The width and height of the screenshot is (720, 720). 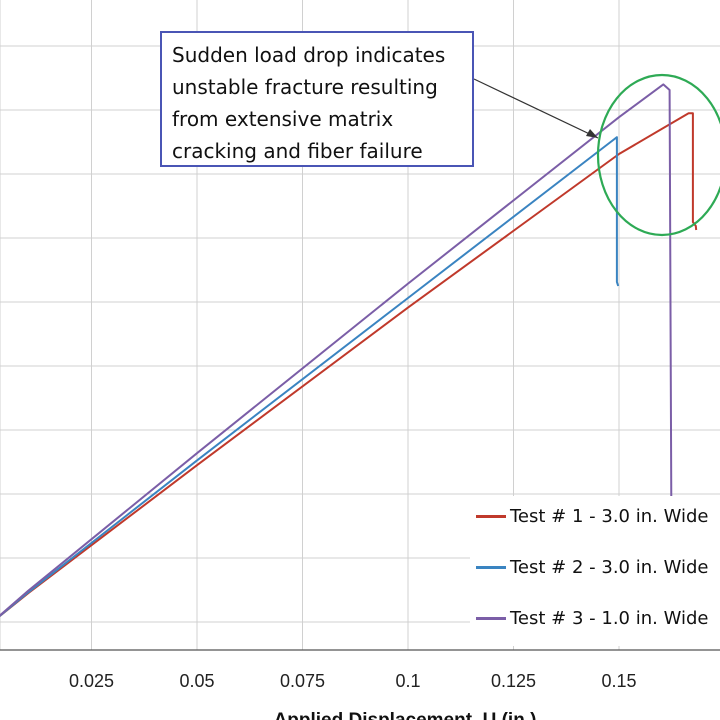 I want to click on annotation-line-2: unstable fracture resulting, so click(x=305, y=87).